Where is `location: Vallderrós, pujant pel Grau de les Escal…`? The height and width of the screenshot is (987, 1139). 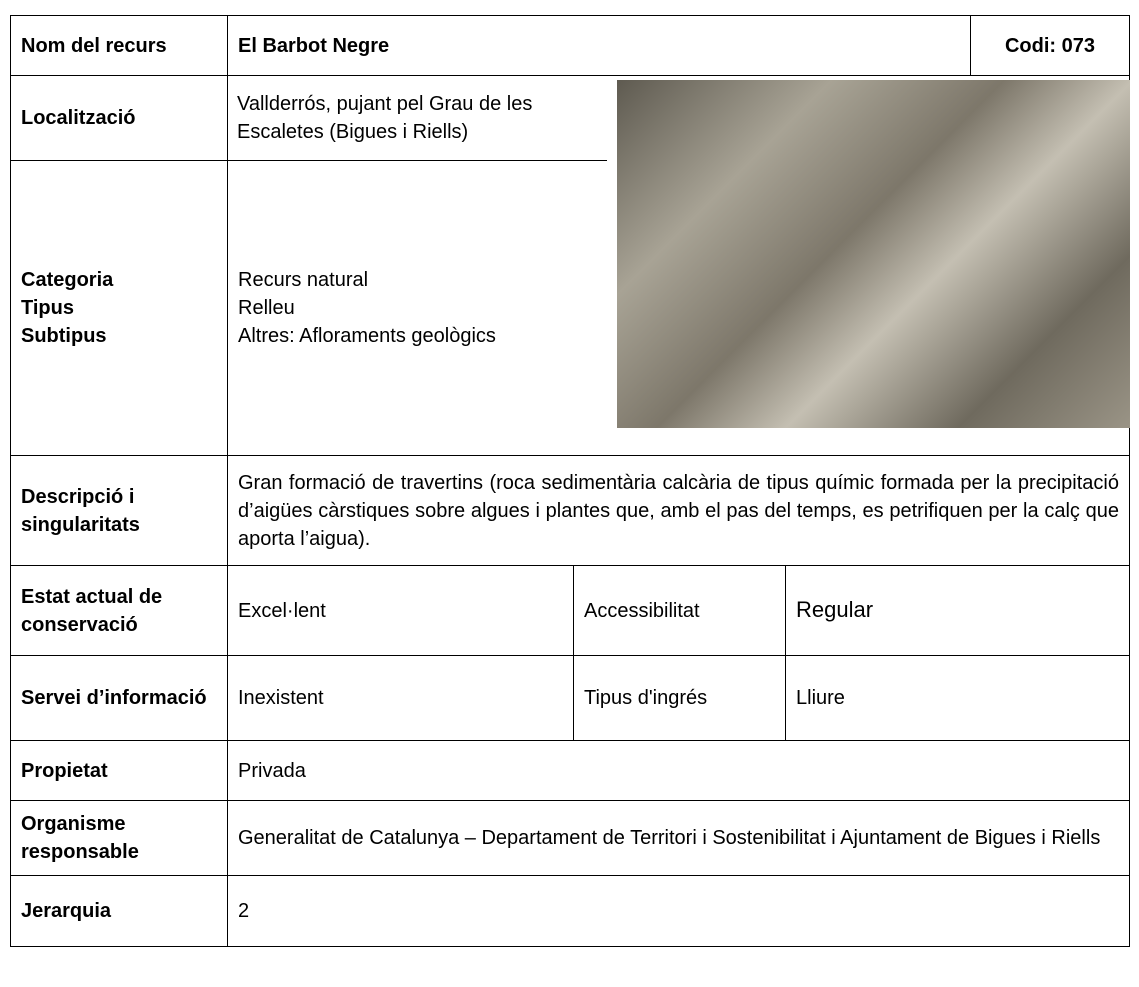
location: Vallderrós, pujant pel Grau de les Escal… is located at coordinates (417, 118).